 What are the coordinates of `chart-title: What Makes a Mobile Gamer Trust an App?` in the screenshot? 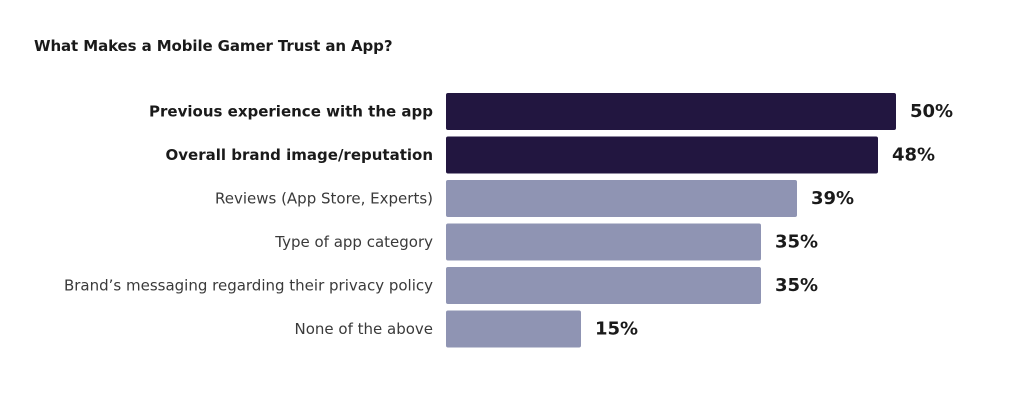 It's located at (213, 46).